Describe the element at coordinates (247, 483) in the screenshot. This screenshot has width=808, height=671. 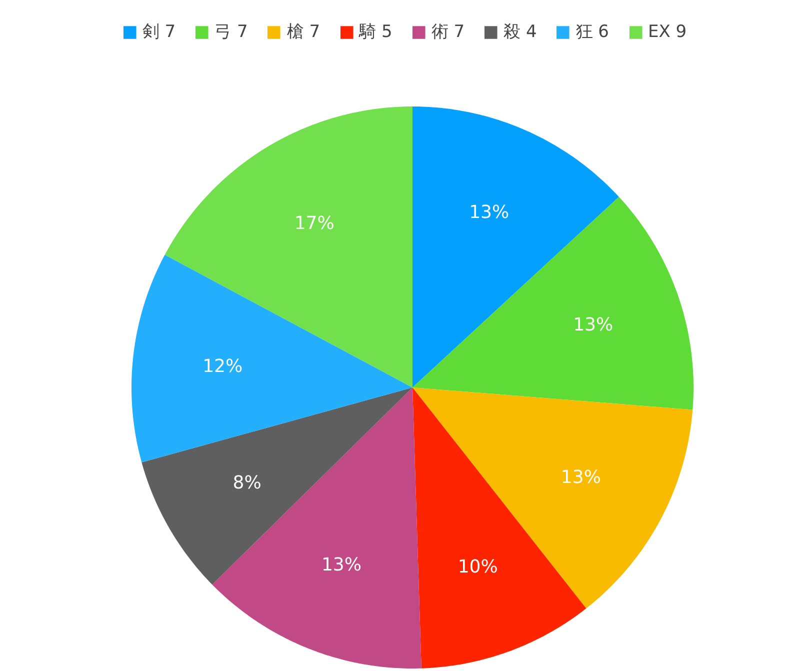
I see `data-label: 8%` at that location.